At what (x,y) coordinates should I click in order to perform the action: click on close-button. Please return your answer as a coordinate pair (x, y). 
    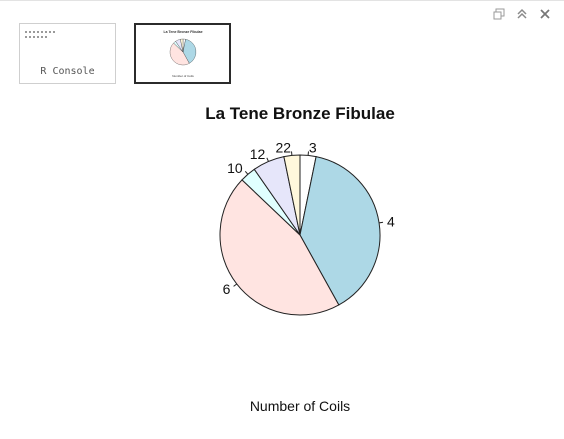
    Looking at the image, I should click on (545, 14).